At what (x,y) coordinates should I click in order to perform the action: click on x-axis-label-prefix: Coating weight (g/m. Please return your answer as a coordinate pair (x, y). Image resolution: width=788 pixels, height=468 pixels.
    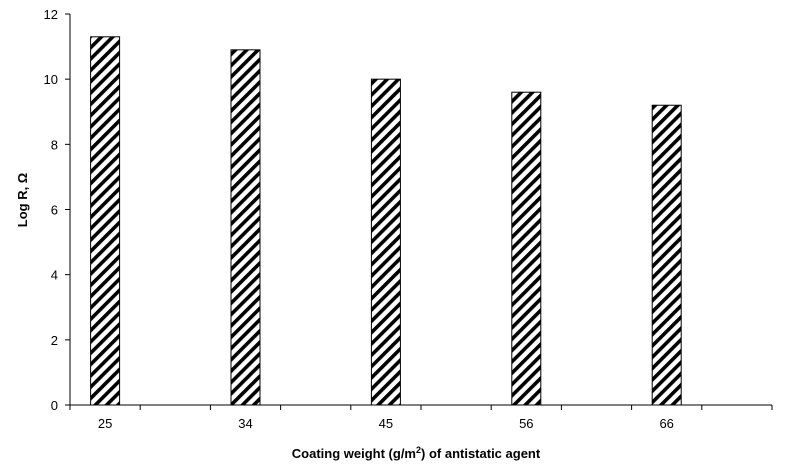
    Looking at the image, I should click on (354, 453).